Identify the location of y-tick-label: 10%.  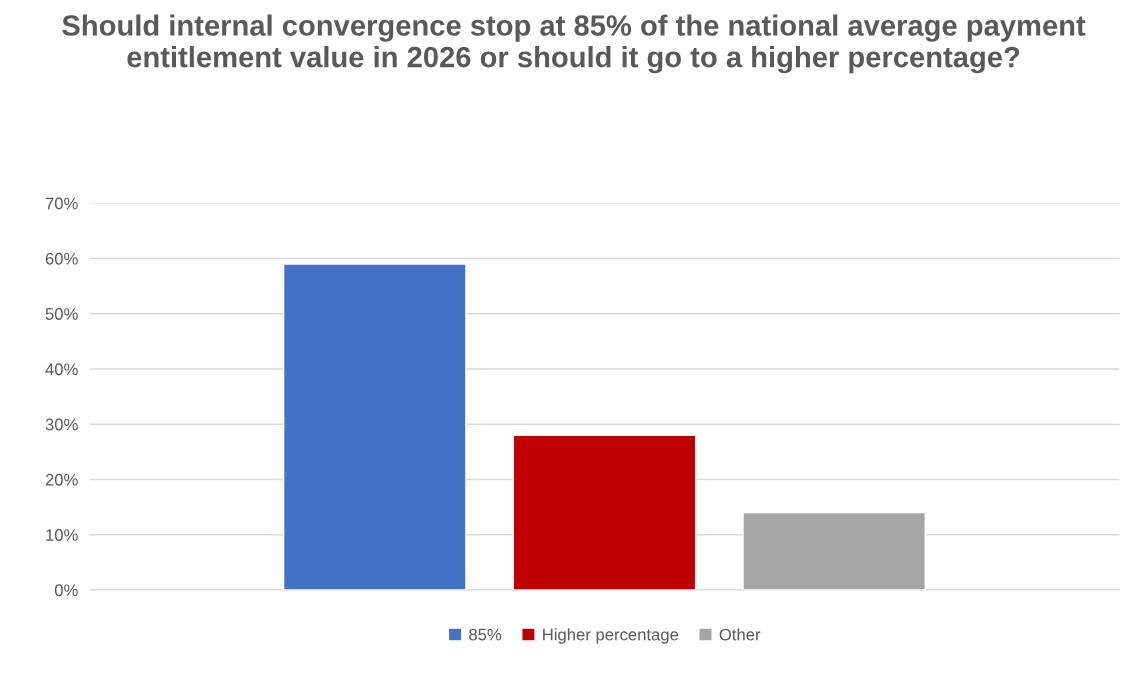
(62, 535).